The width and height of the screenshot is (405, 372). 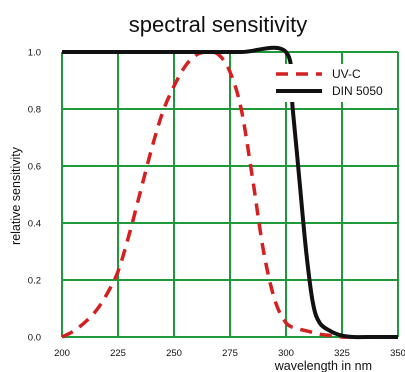 What do you see at coordinates (286, 353) in the screenshot?
I see `x-tick-label: 300` at bounding box center [286, 353].